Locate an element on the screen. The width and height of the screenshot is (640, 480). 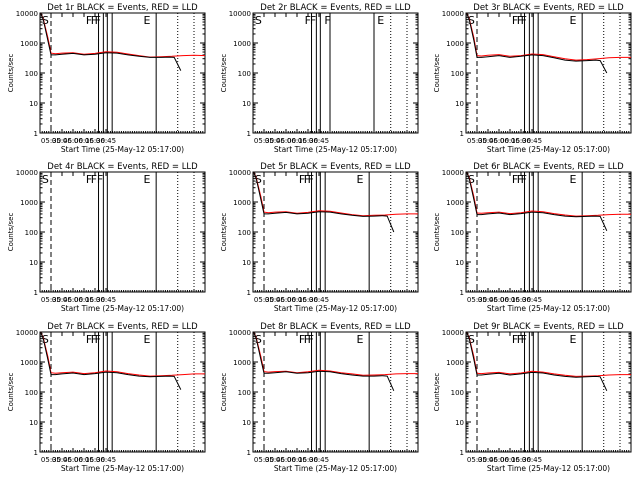
panel-title: Det 7r BLACK = Events, RED = LLD is located at coordinates (122, 327).